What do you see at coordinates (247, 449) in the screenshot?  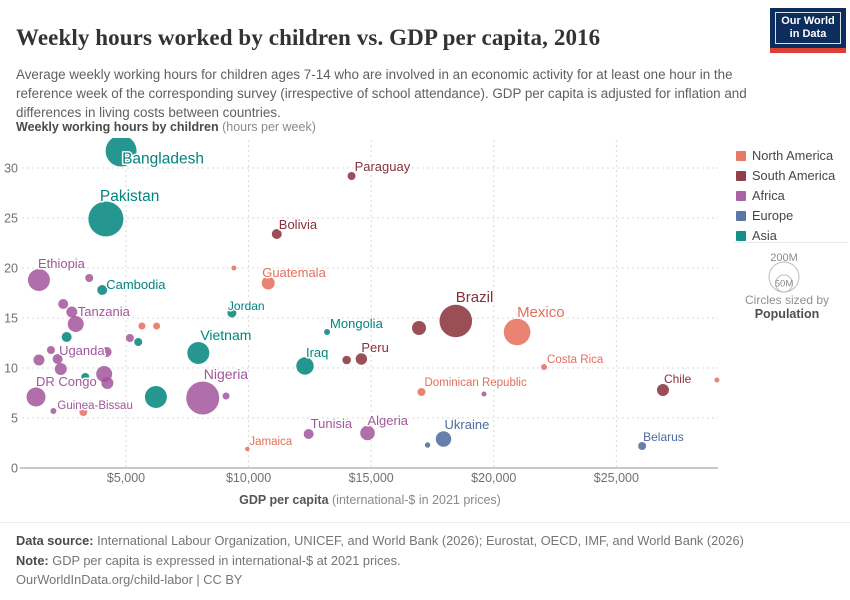 I see `data-point-jamaica` at bounding box center [247, 449].